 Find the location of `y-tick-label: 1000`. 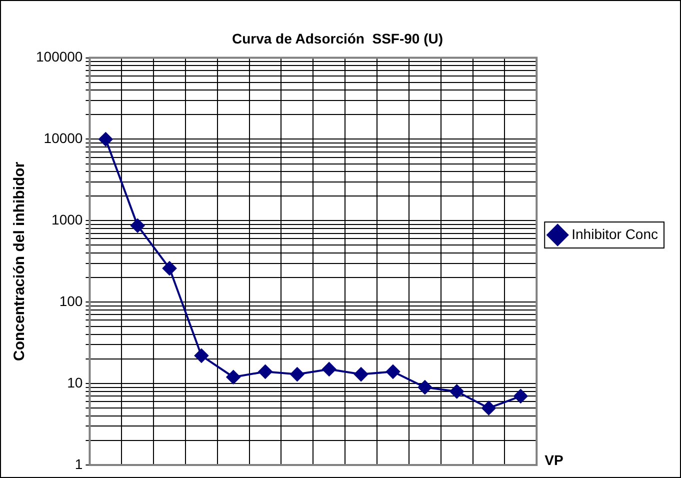

y-tick-label: 1000 is located at coordinates (67, 220).